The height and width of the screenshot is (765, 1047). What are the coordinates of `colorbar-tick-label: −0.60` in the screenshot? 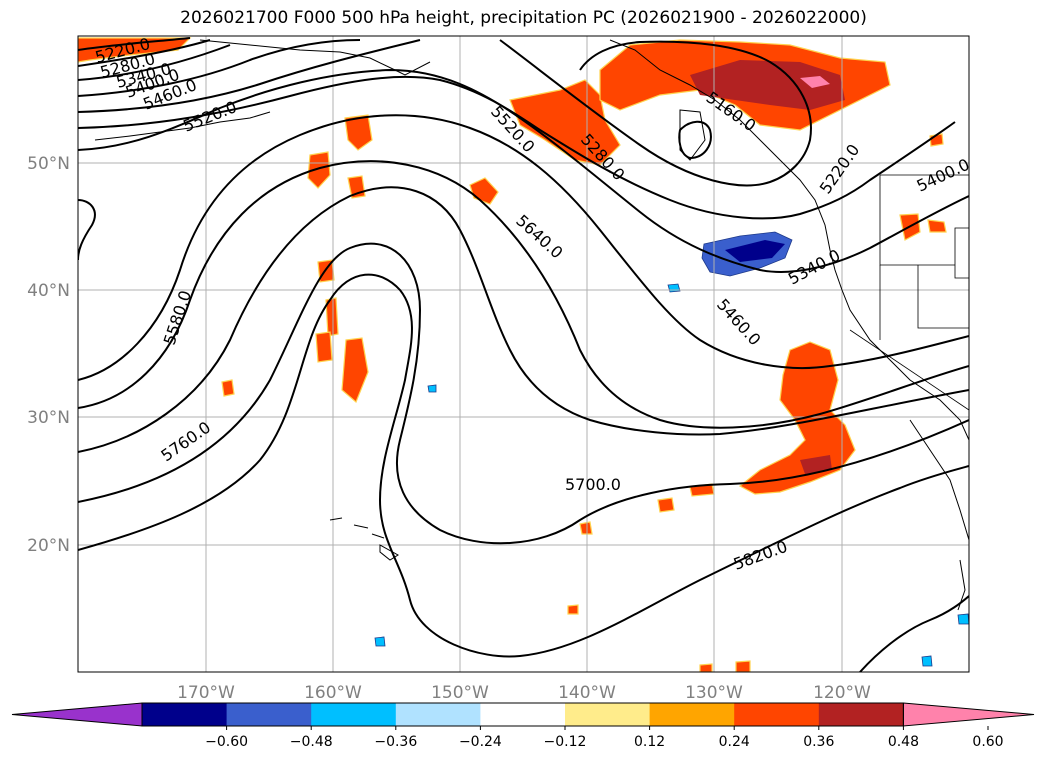 It's located at (226, 742).